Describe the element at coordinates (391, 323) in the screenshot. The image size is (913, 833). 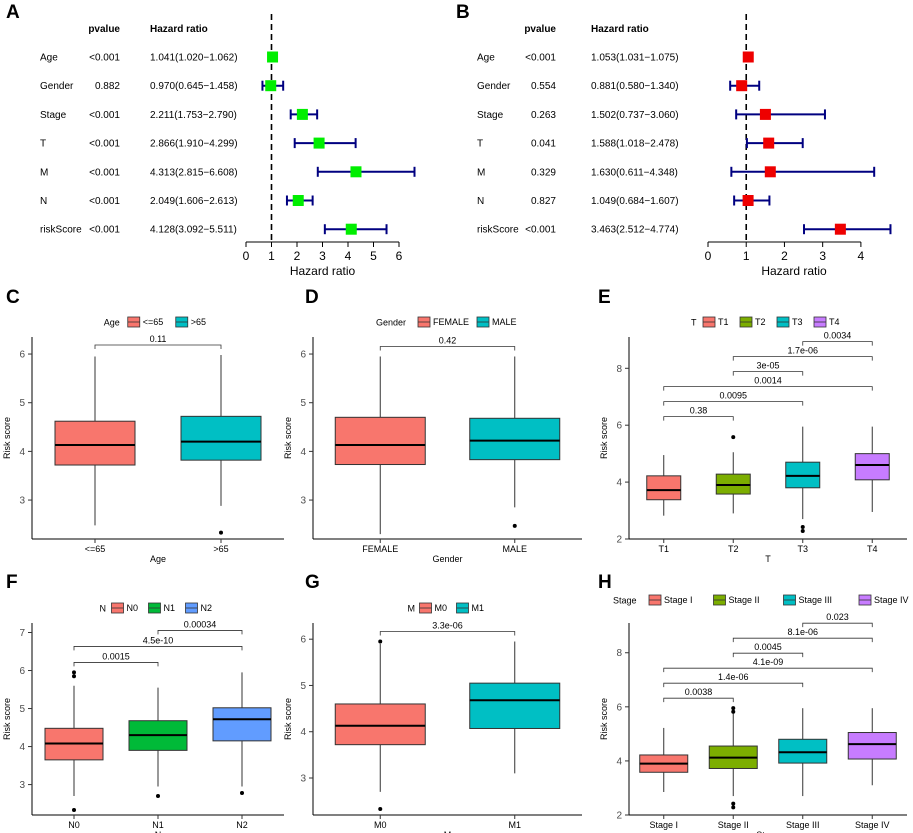
I see `boxplot-d-legend-title: Gender` at that location.